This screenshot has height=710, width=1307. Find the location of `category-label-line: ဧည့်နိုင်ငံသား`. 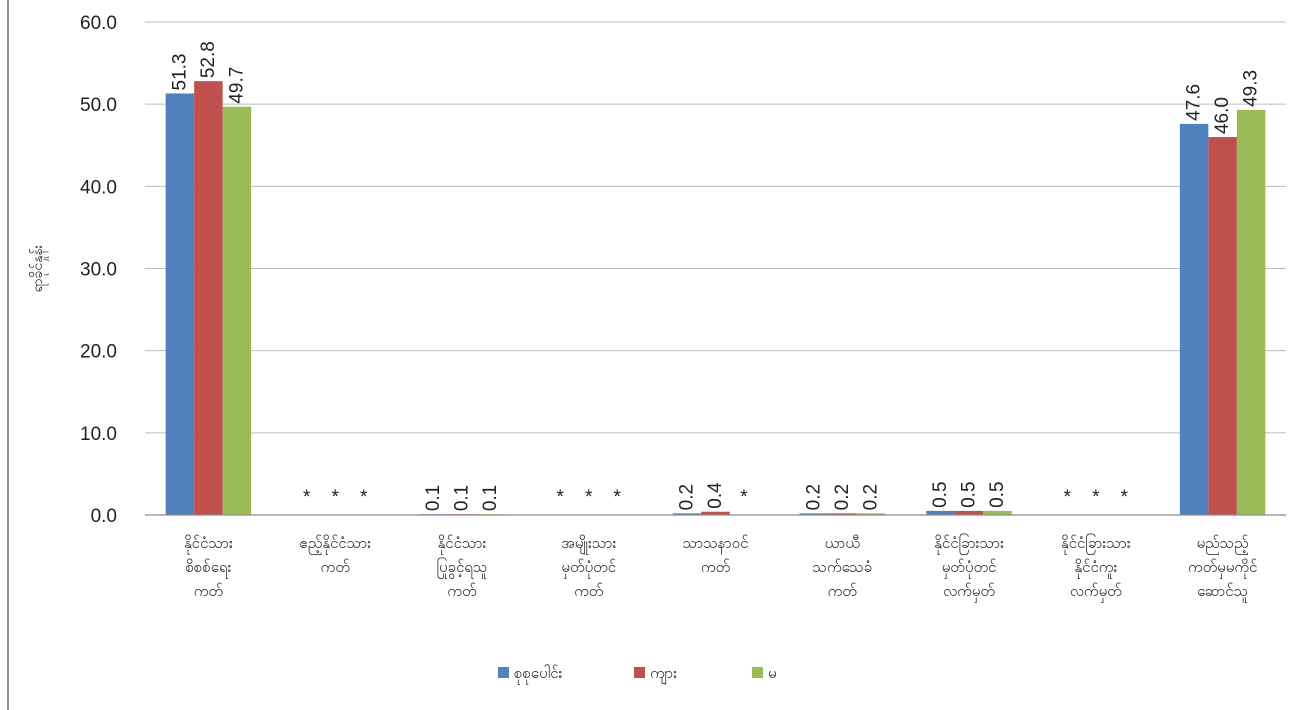

category-label-line: ဧည့်နိုင်ငံသား is located at coordinates (335, 544).